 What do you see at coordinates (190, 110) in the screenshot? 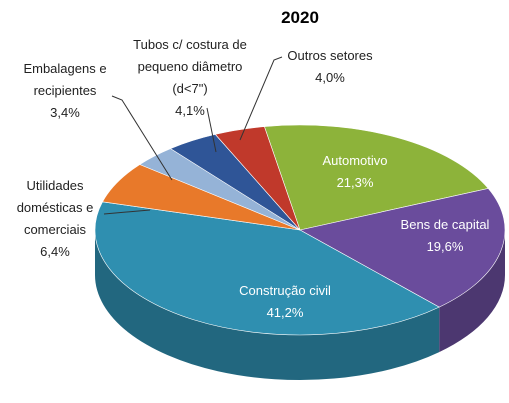
I see `value-label: 4,1%` at bounding box center [190, 110].